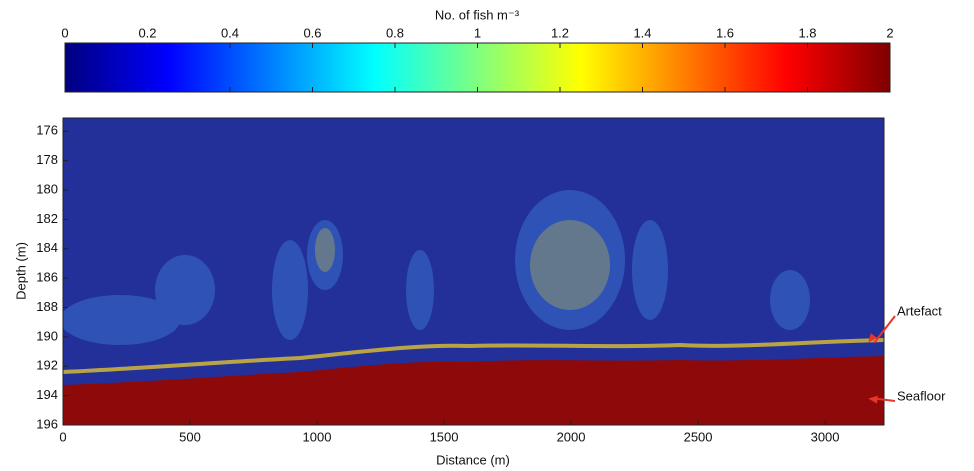  I want to click on colorbar-label: No. of fish m⁻³, so click(477, 14).